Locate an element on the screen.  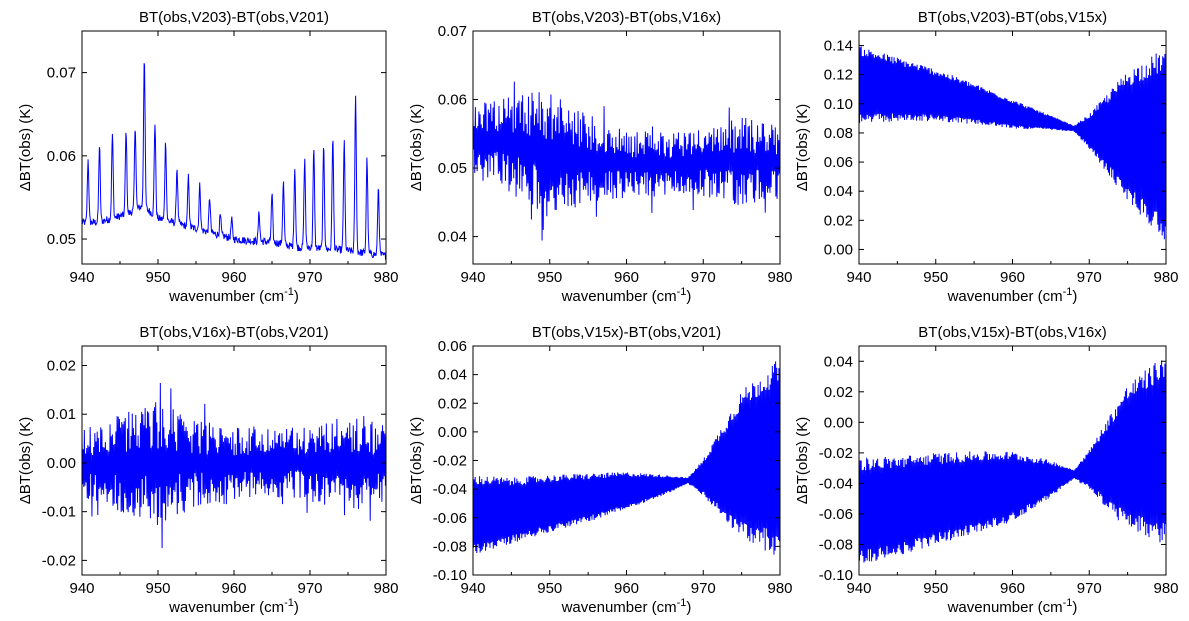
y-tick-label: 0.10 is located at coordinates (838, 104).